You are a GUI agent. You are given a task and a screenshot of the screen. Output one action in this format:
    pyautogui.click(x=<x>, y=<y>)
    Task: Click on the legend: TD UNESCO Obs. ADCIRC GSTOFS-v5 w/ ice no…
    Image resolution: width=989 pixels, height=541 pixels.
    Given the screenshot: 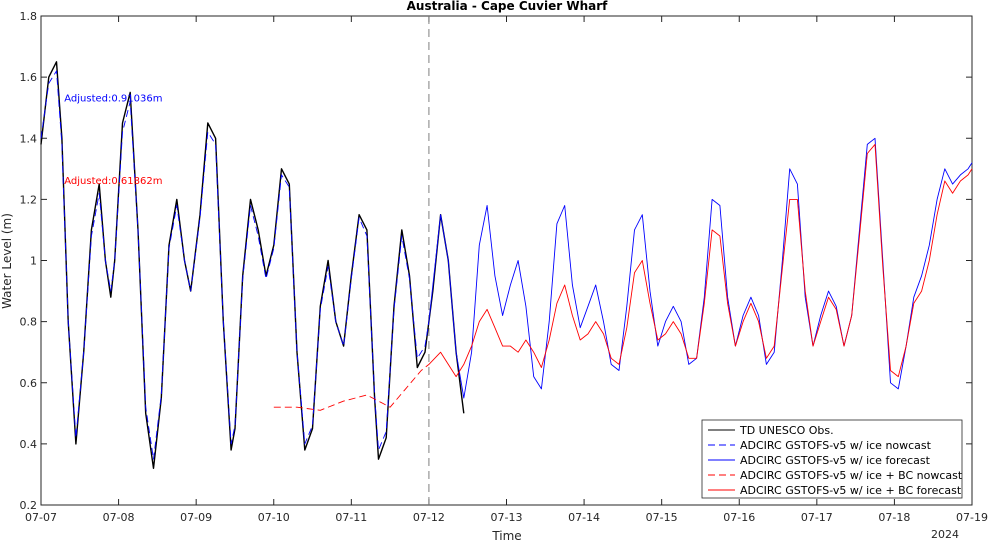 What is the action you would take?
    pyautogui.click(x=832, y=459)
    